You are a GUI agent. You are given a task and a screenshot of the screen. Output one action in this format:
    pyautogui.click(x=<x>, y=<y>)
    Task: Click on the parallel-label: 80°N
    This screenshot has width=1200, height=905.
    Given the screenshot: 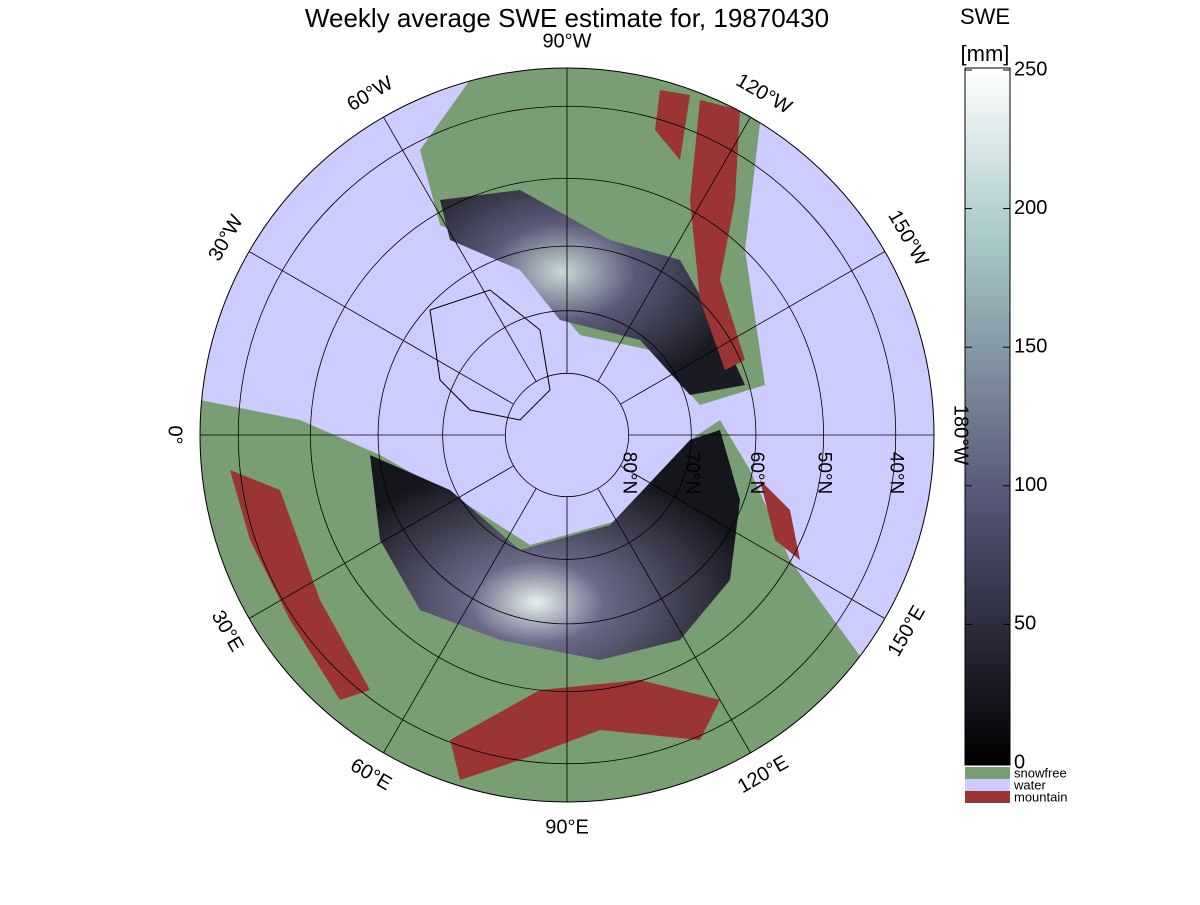 What is the action you would take?
    pyautogui.click(x=629, y=473)
    